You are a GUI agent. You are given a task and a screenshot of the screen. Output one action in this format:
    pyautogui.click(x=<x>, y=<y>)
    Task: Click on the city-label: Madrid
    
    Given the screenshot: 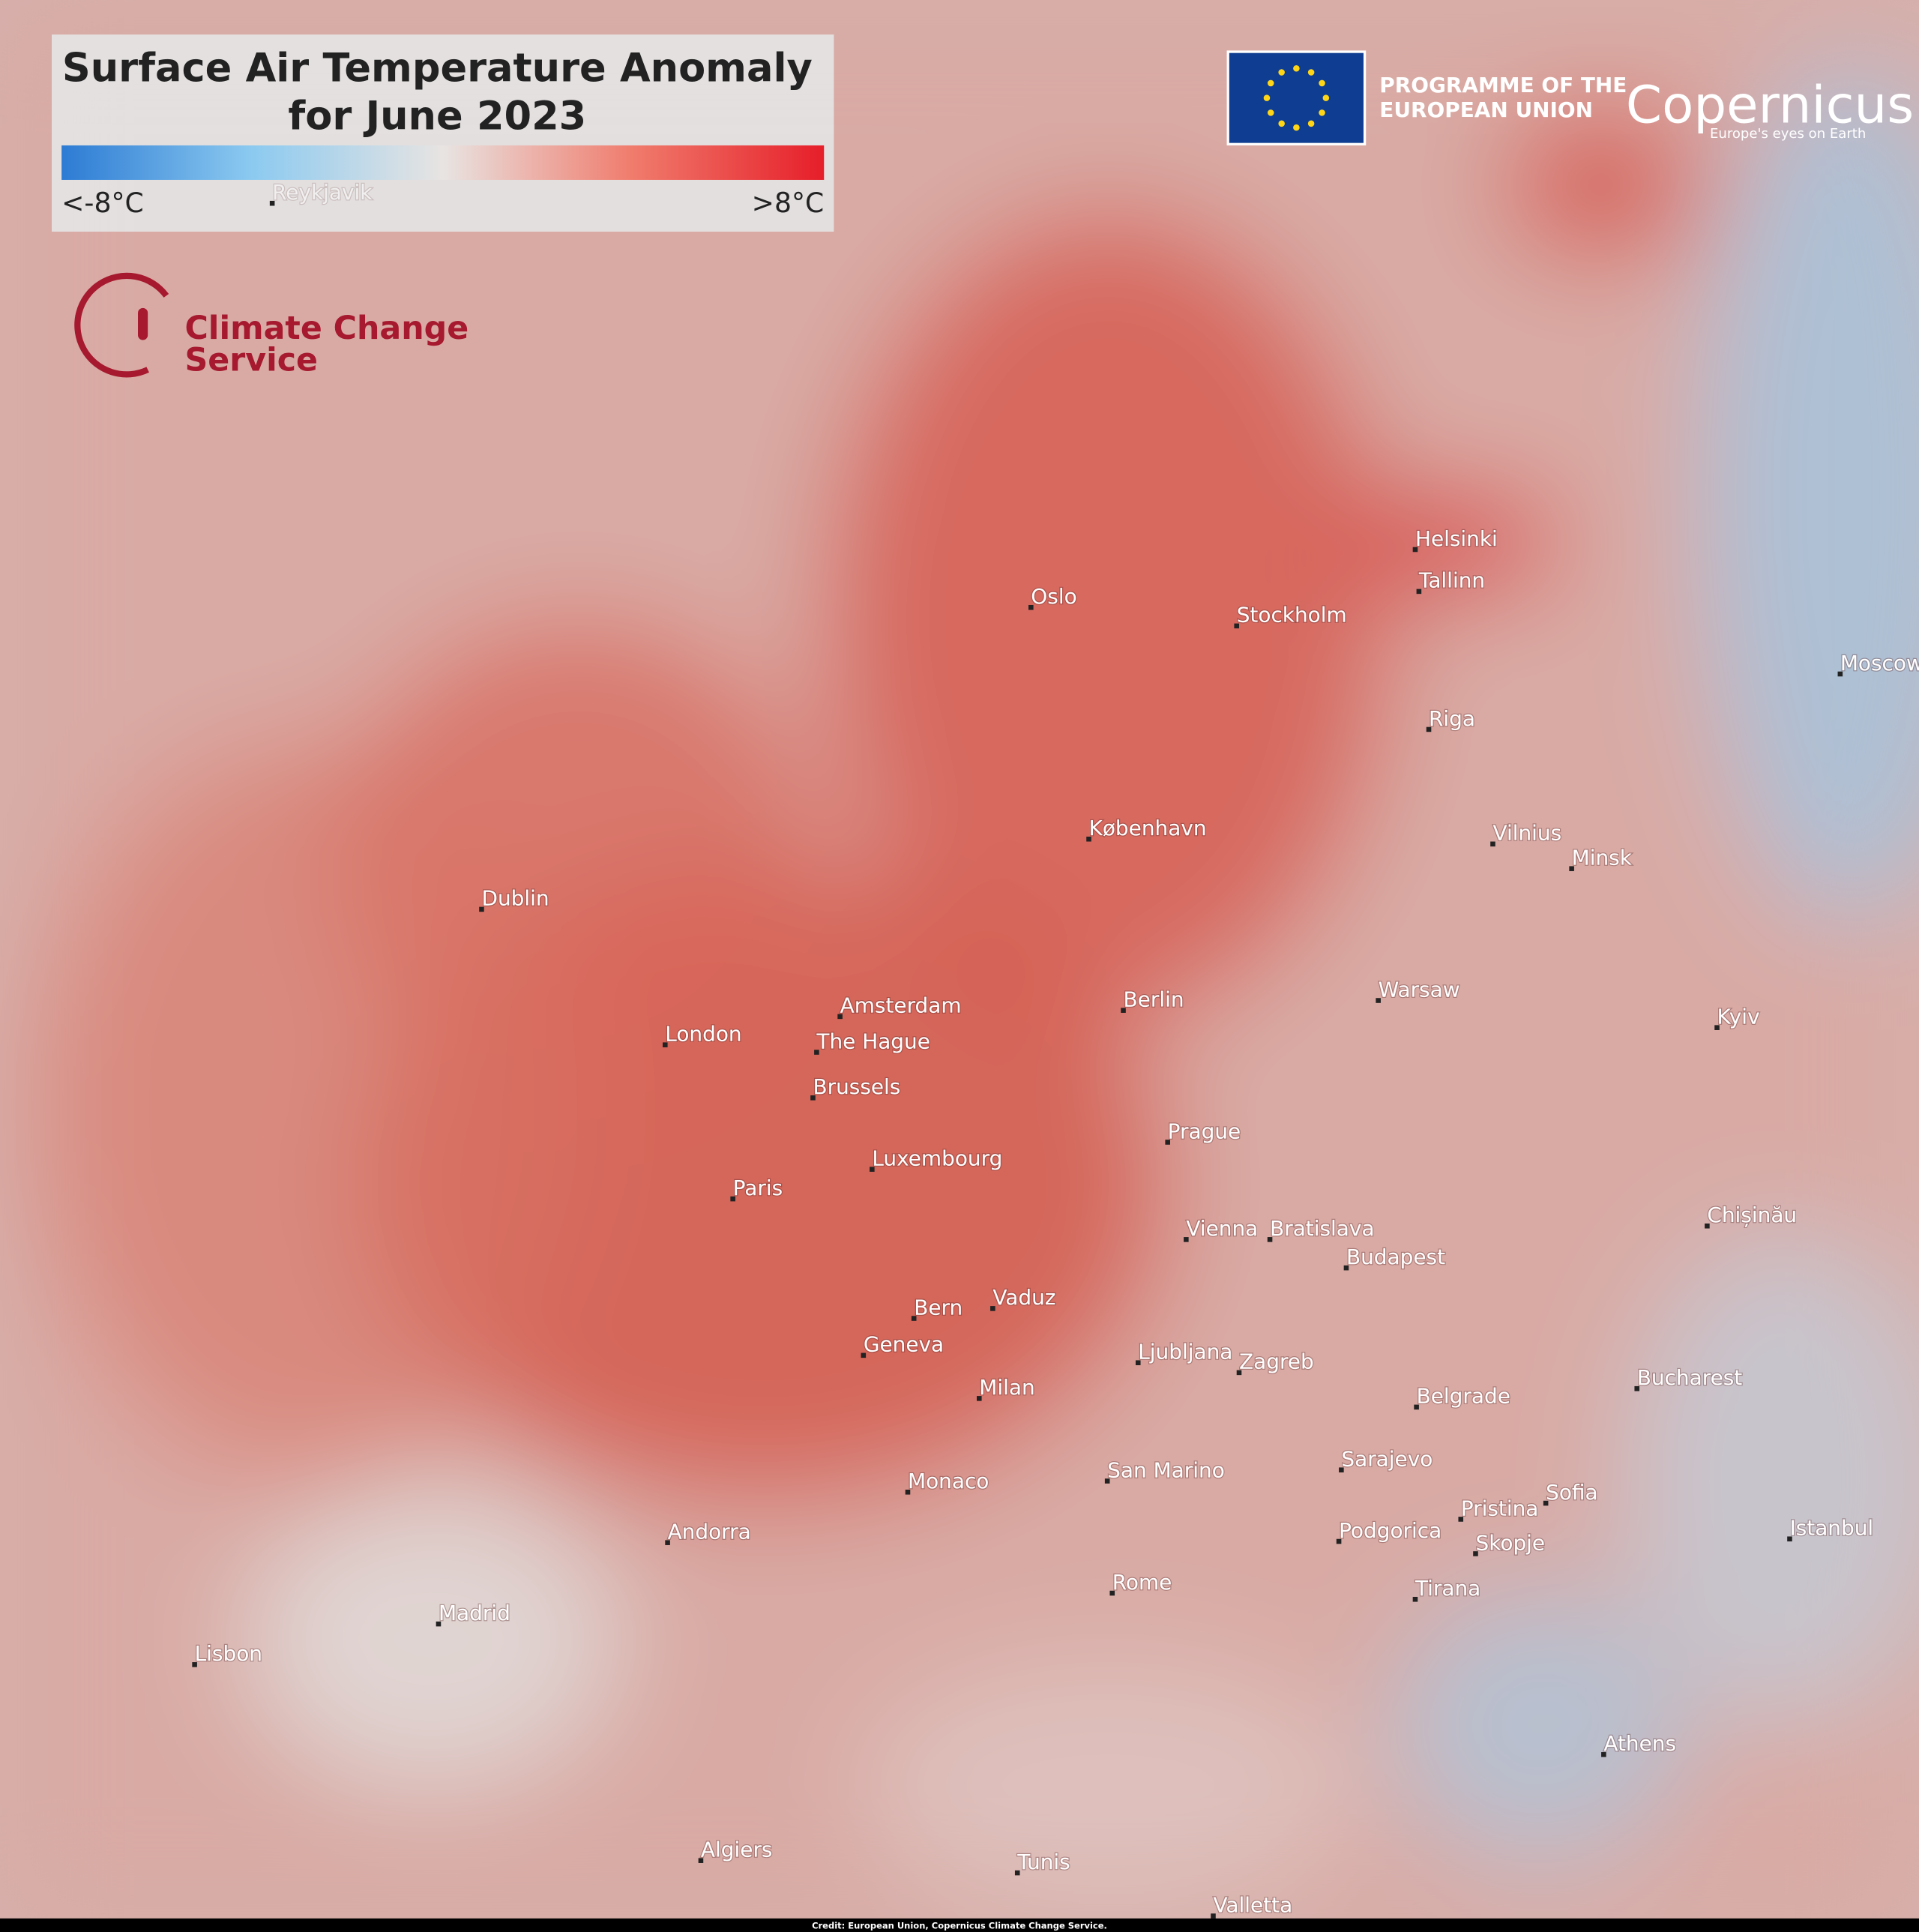 What is the action you would take?
    pyautogui.click(x=474, y=1613)
    